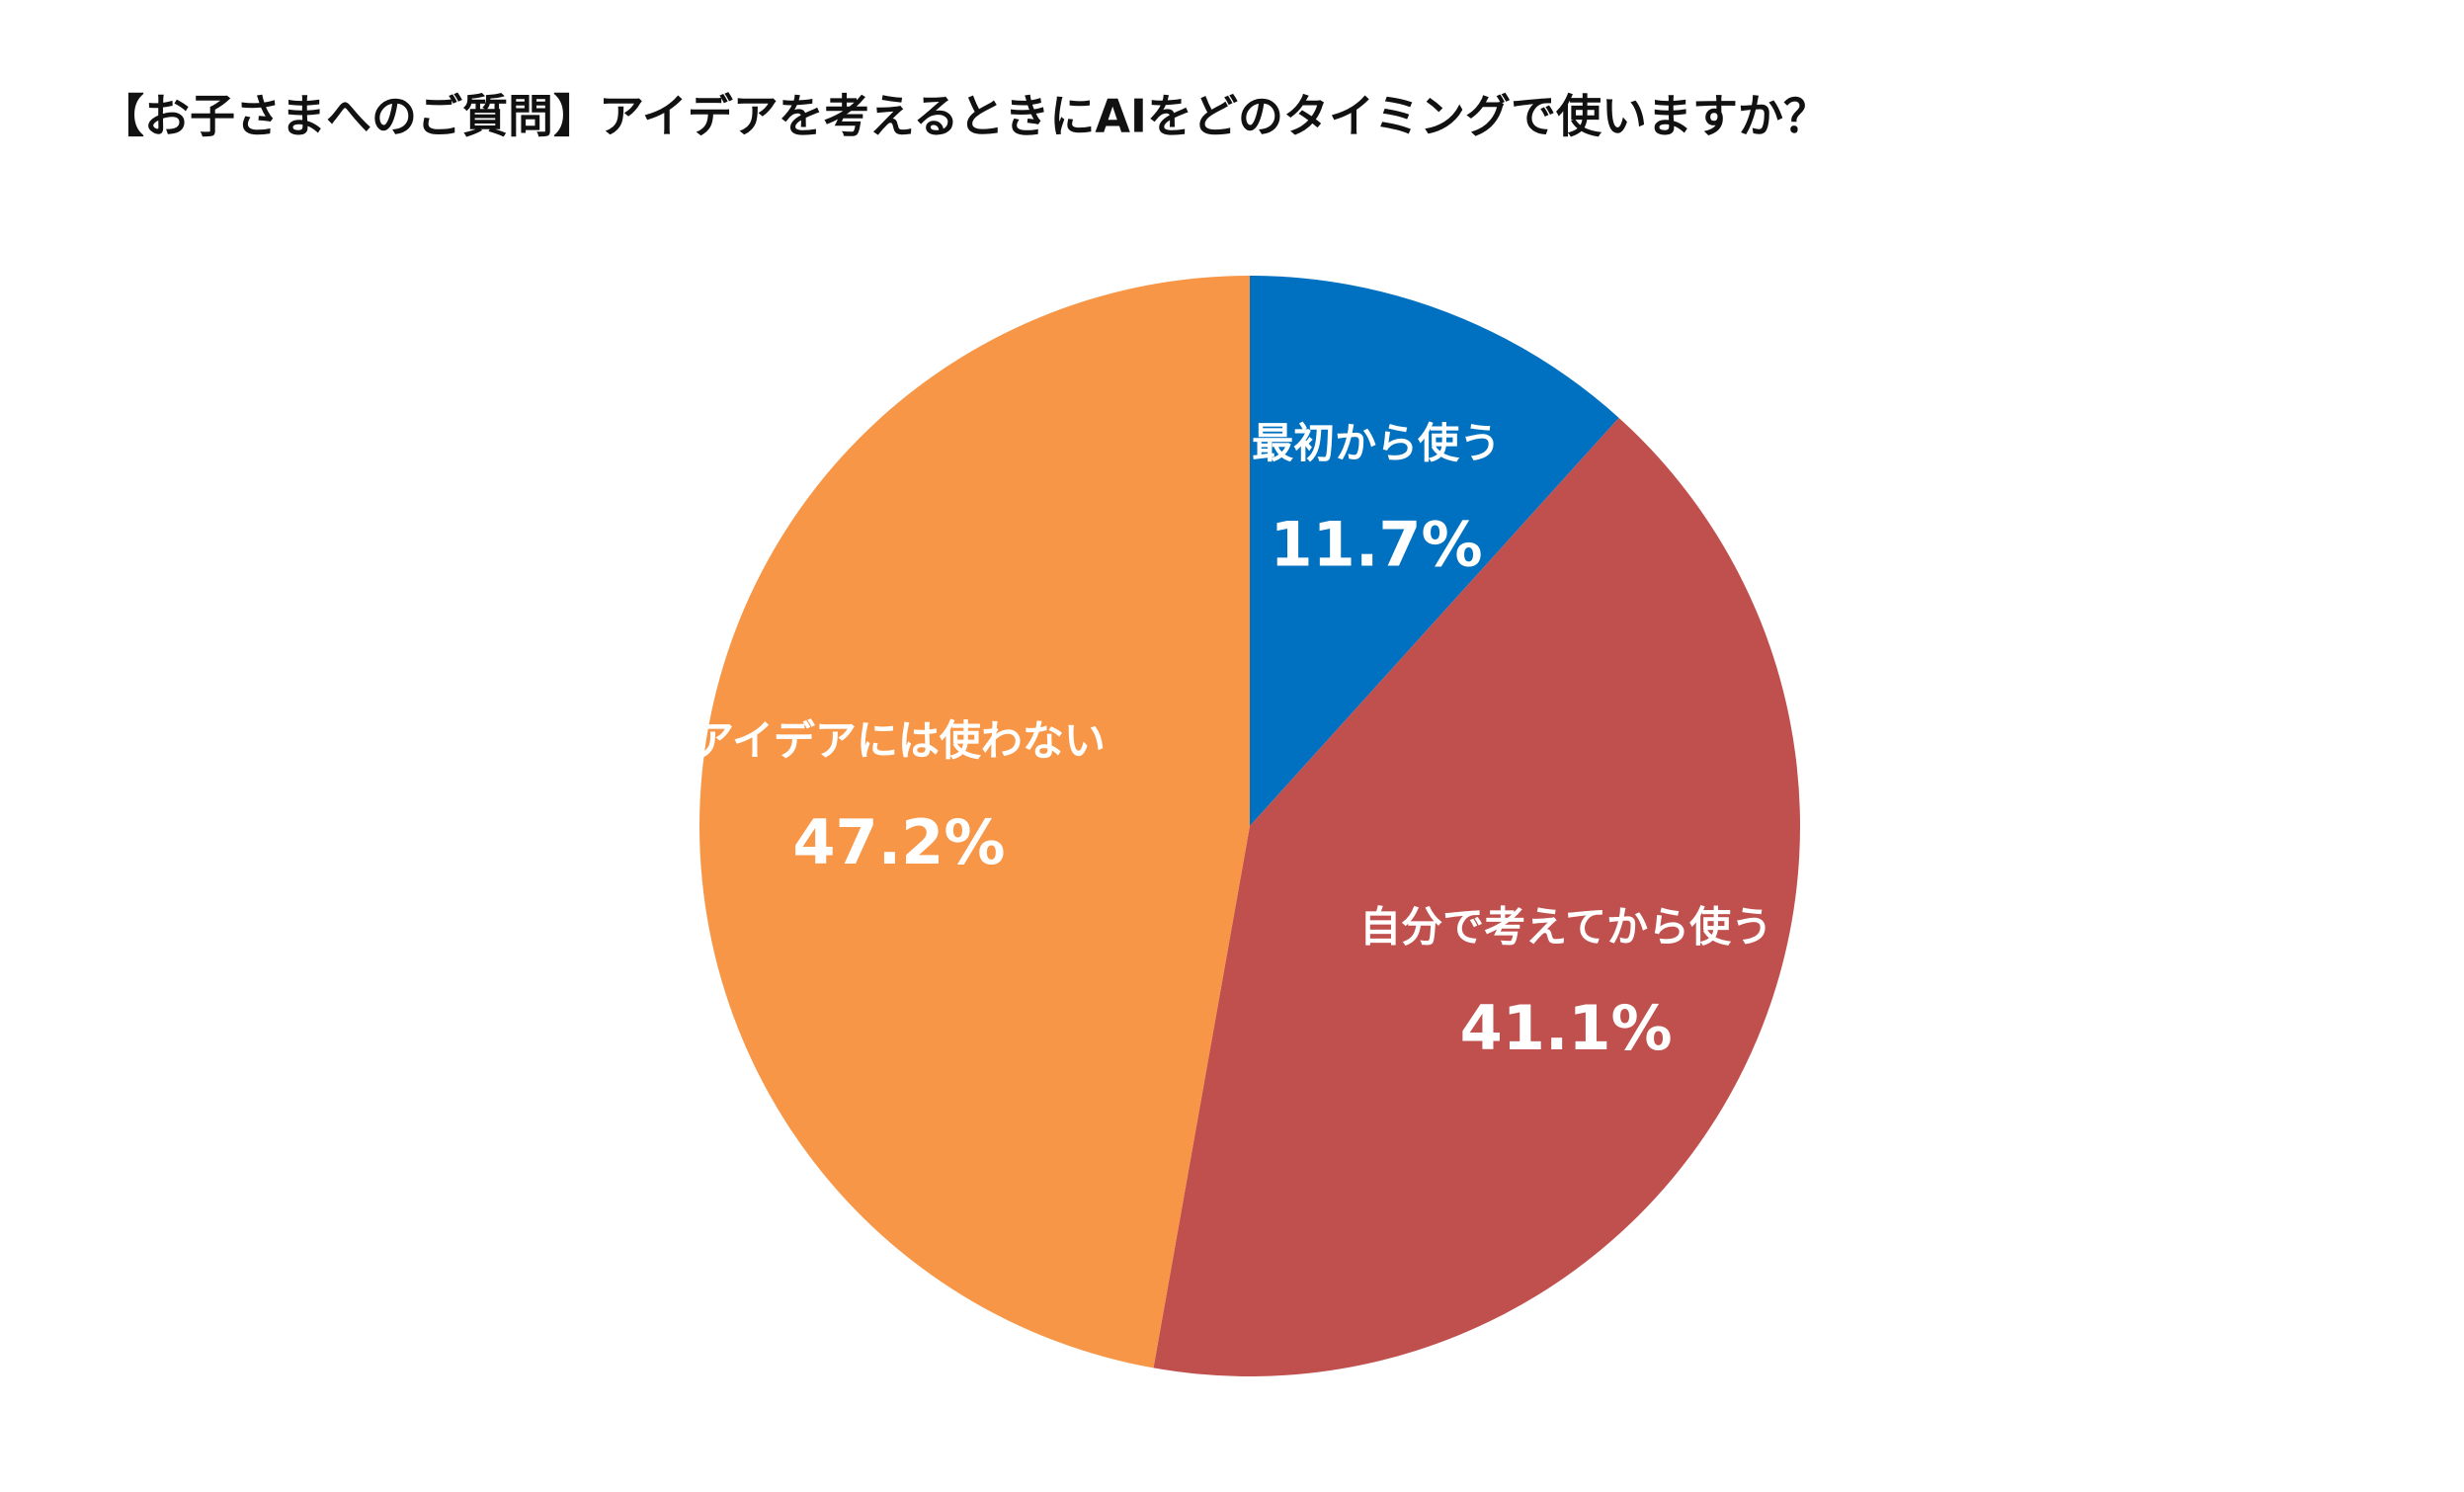 This screenshot has height=1492, width=2464. What do you see at coordinates (1377, 544) in the screenshot?
I see `value-label: 11.7%` at bounding box center [1377, 544].